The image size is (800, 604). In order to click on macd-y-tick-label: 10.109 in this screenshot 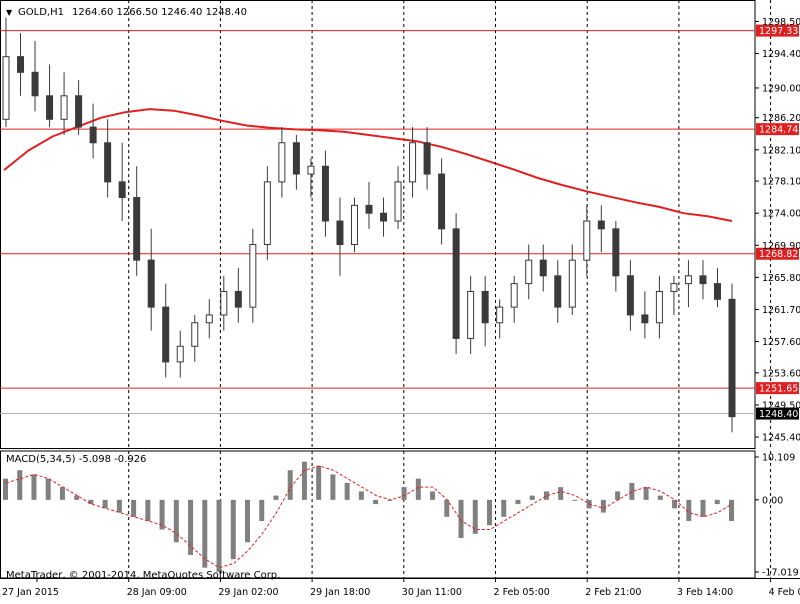, I will do `click(778, 458)`.